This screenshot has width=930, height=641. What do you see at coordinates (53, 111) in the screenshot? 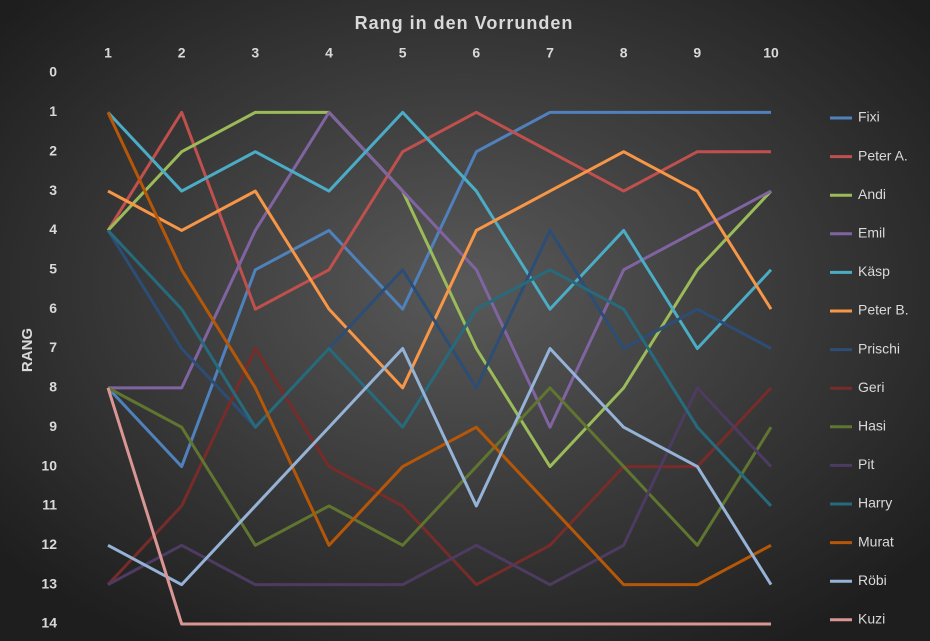
I see `y-tick-label: 1` at bounding box center [53, 111].